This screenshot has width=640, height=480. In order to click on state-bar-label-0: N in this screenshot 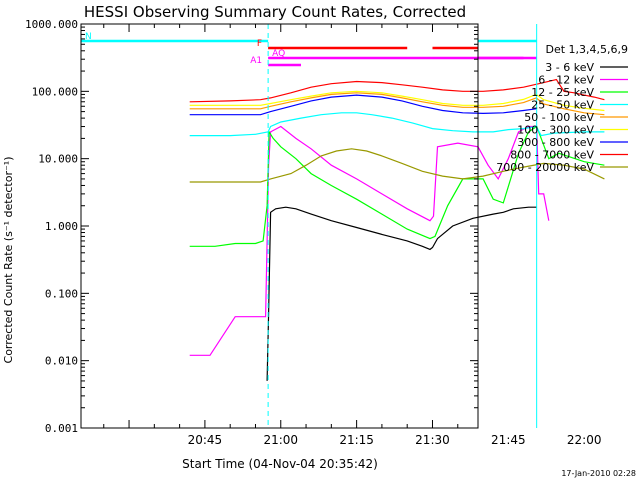, I will do `click(88, 37)`.